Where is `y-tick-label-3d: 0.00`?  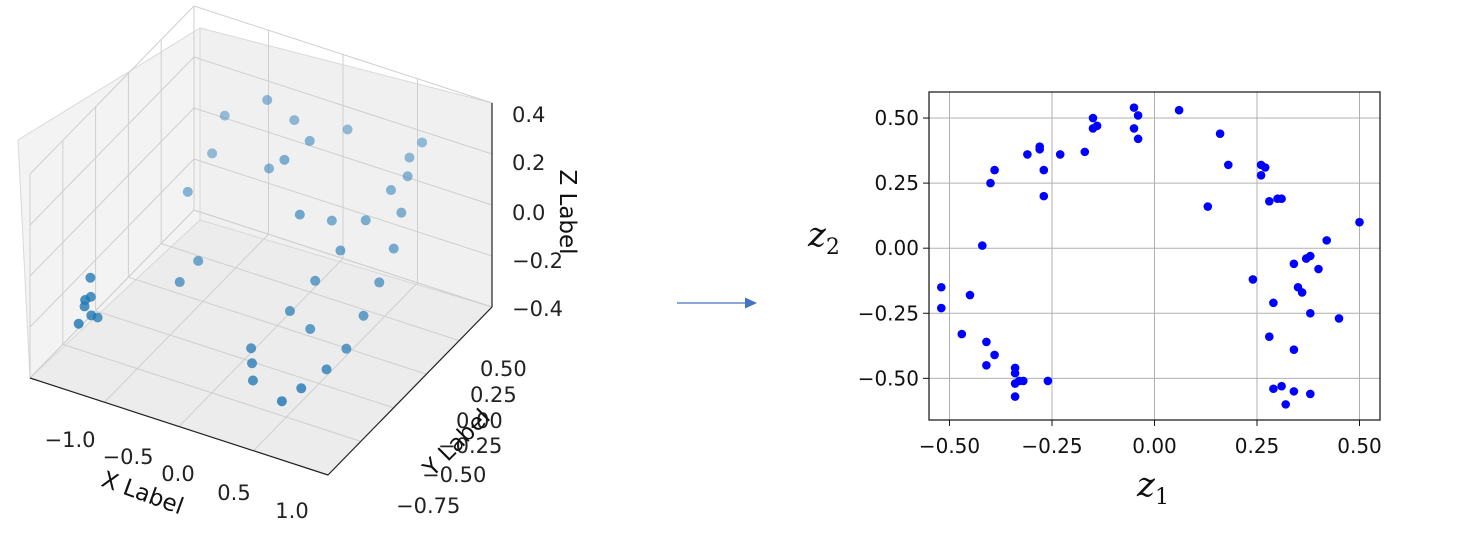 y-tick-label-3d: 0.00 is located at coordinates (479, 421).